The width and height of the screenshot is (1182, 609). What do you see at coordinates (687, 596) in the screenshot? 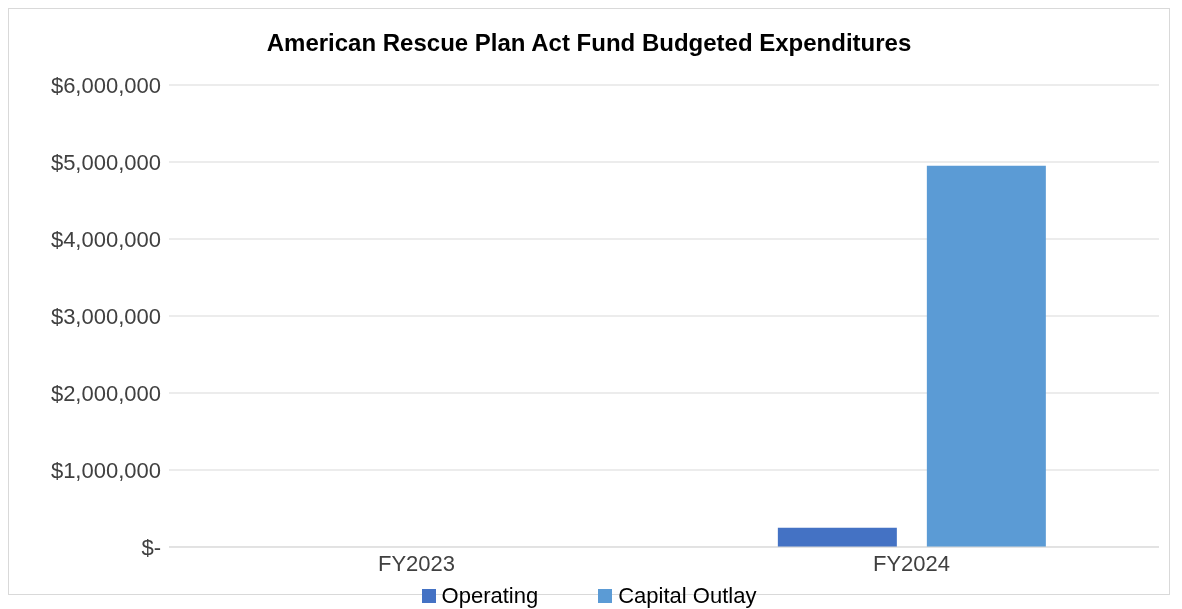
I see `legend-label: Capital Outlay` at bounding box center [687, 596].